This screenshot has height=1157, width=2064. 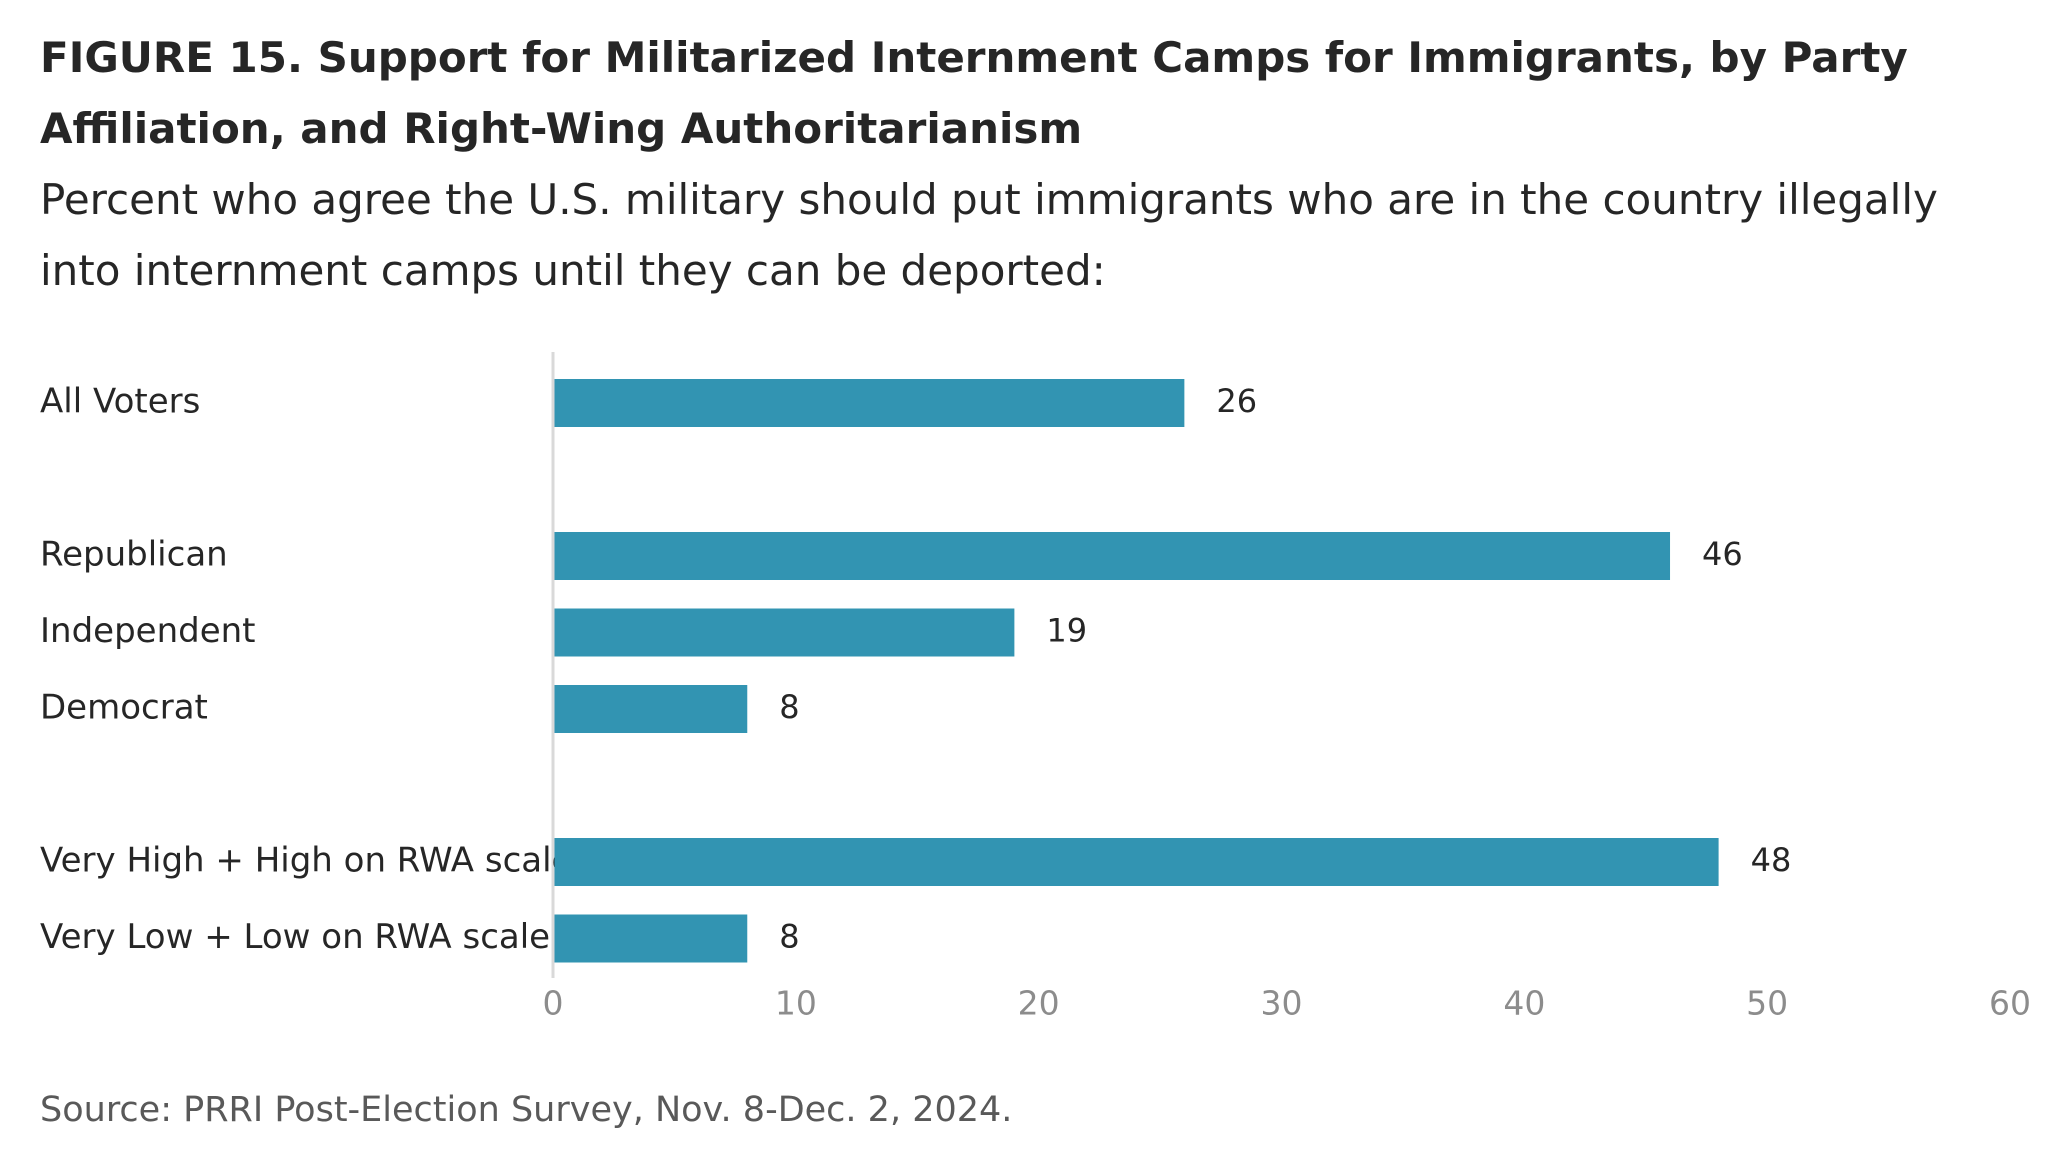 What do you see at coordinates (1039, 1003) in the screenshot?
I see `x-tick-label: 20` at bounding box center [1039, 1003].